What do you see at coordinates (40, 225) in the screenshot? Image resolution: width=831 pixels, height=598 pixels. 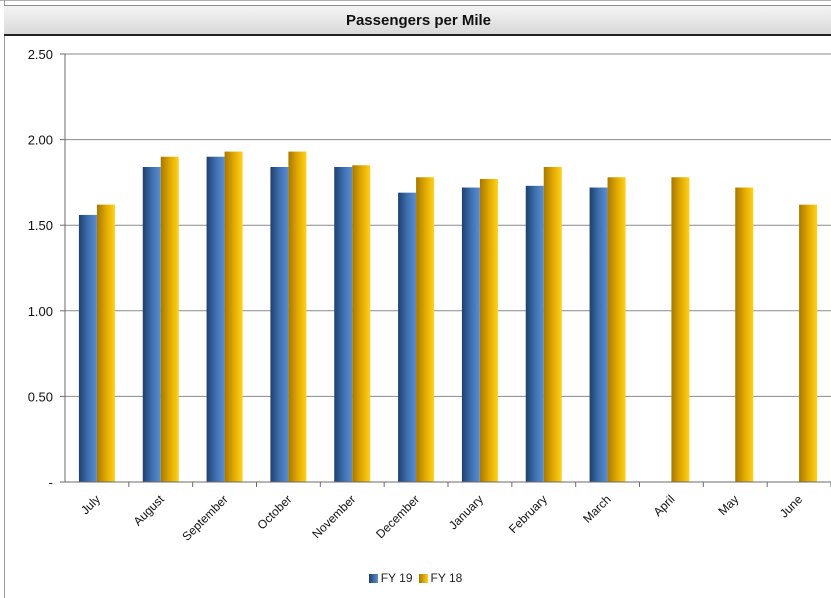 I see `y-tick-label: 1.50` at bounding box center [40, 225].